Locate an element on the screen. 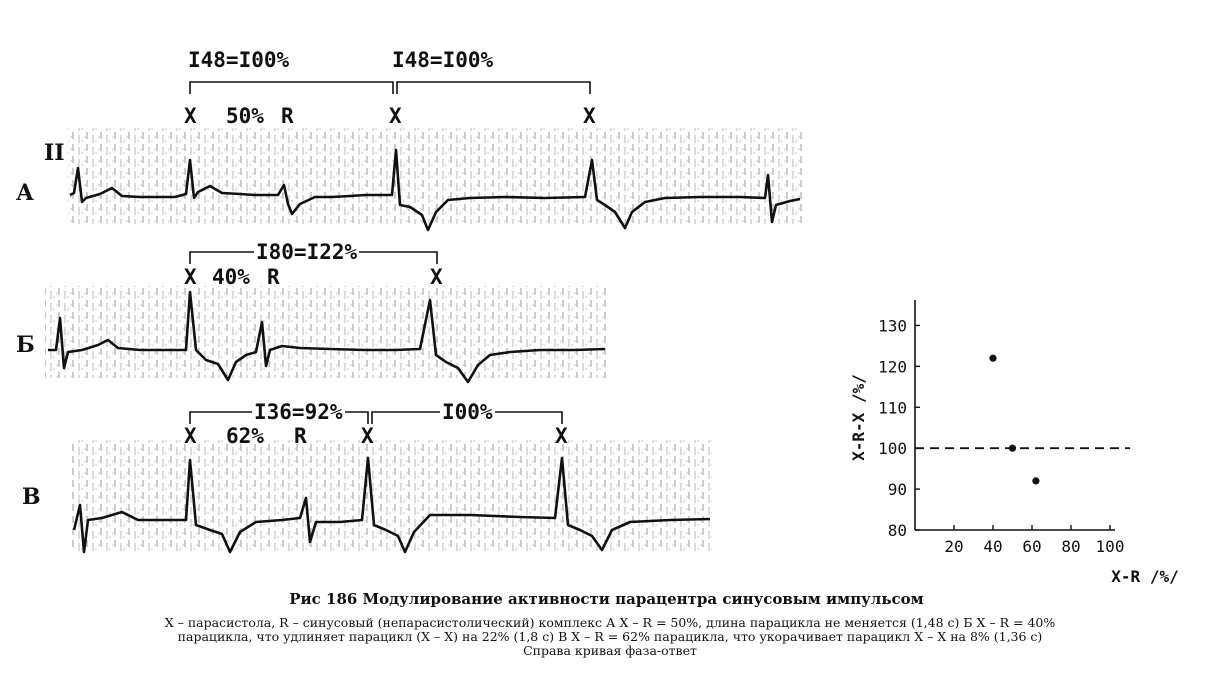  x-tick-label: 20 is located at coordinates (953, 546).